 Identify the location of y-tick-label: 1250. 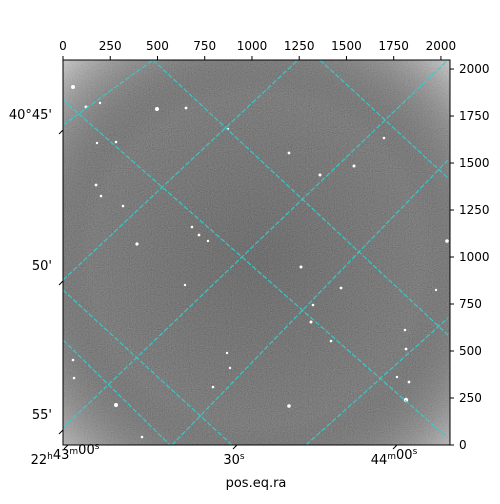
(474, 210).